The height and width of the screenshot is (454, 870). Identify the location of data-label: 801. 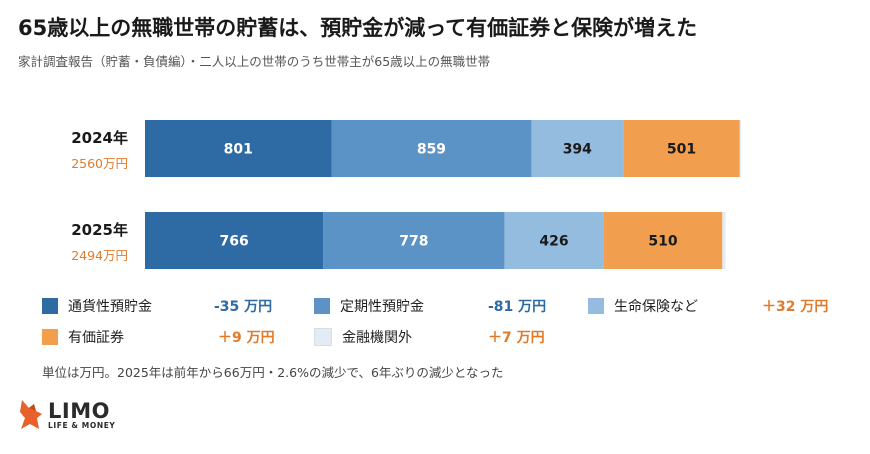
(238, 150).